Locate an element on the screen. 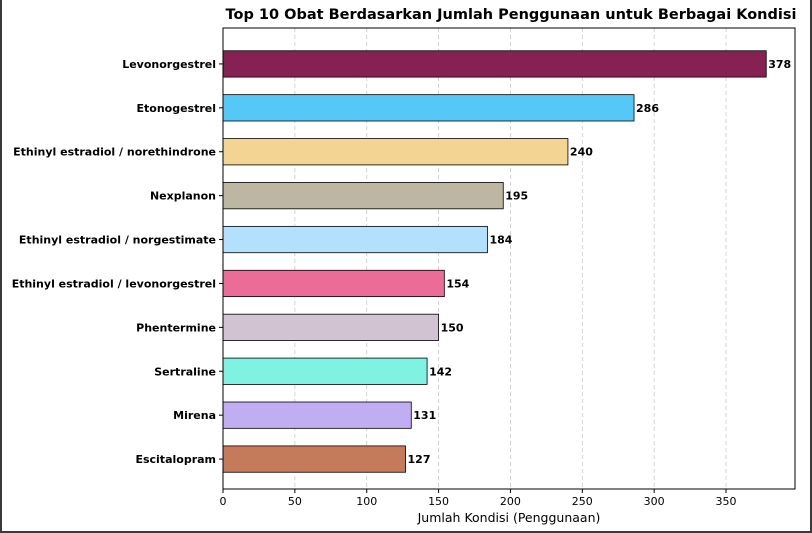  value-label: 127 is located at coordinates (419, 459).